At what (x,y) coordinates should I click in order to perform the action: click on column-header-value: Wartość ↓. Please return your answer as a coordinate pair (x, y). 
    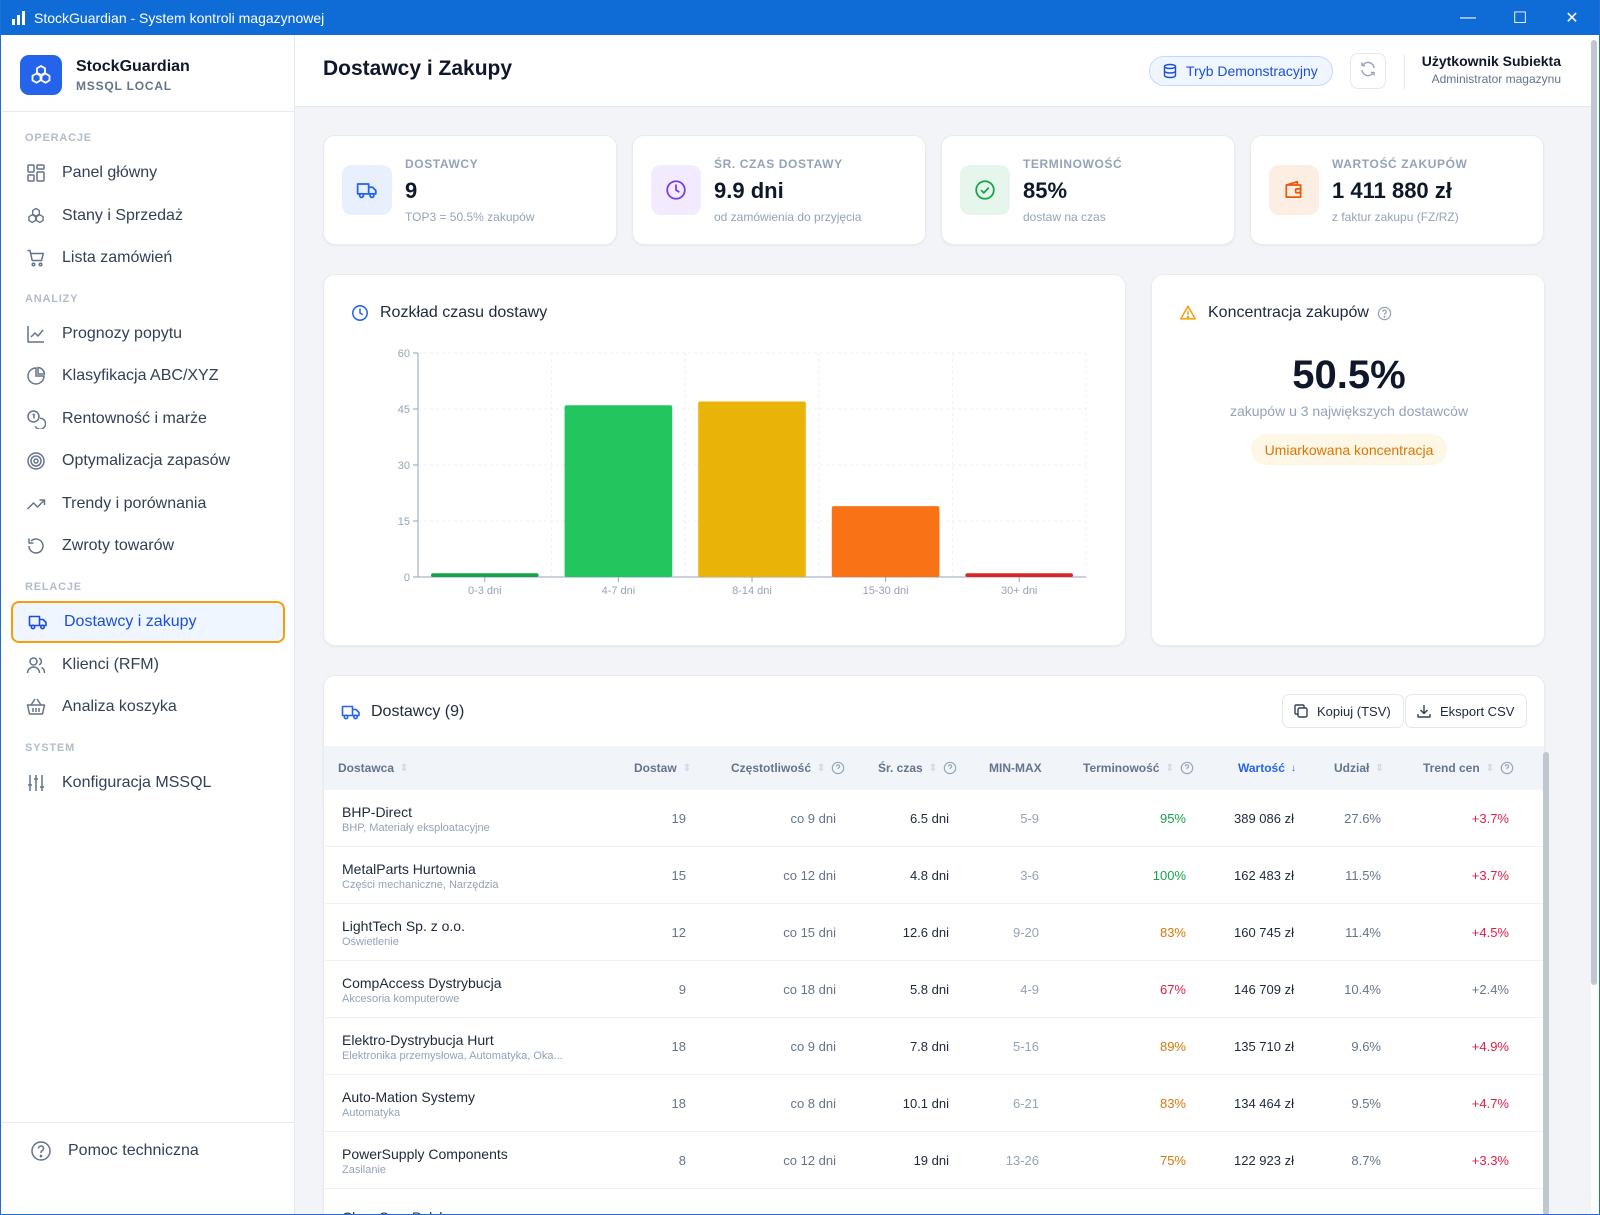
    Looking at the image, I should click on (1267, 768).